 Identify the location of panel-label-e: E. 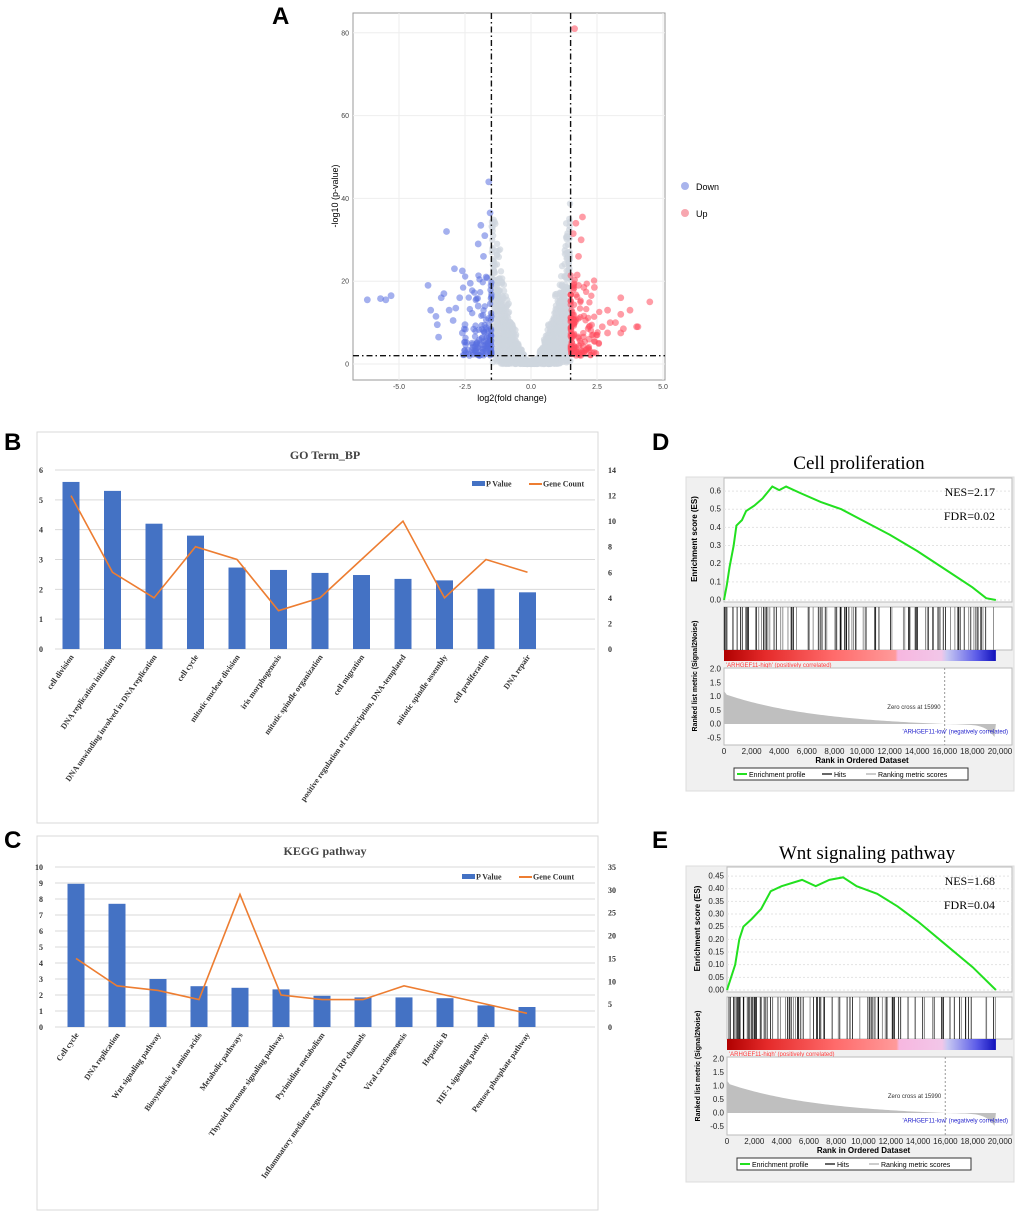
(660, 840).